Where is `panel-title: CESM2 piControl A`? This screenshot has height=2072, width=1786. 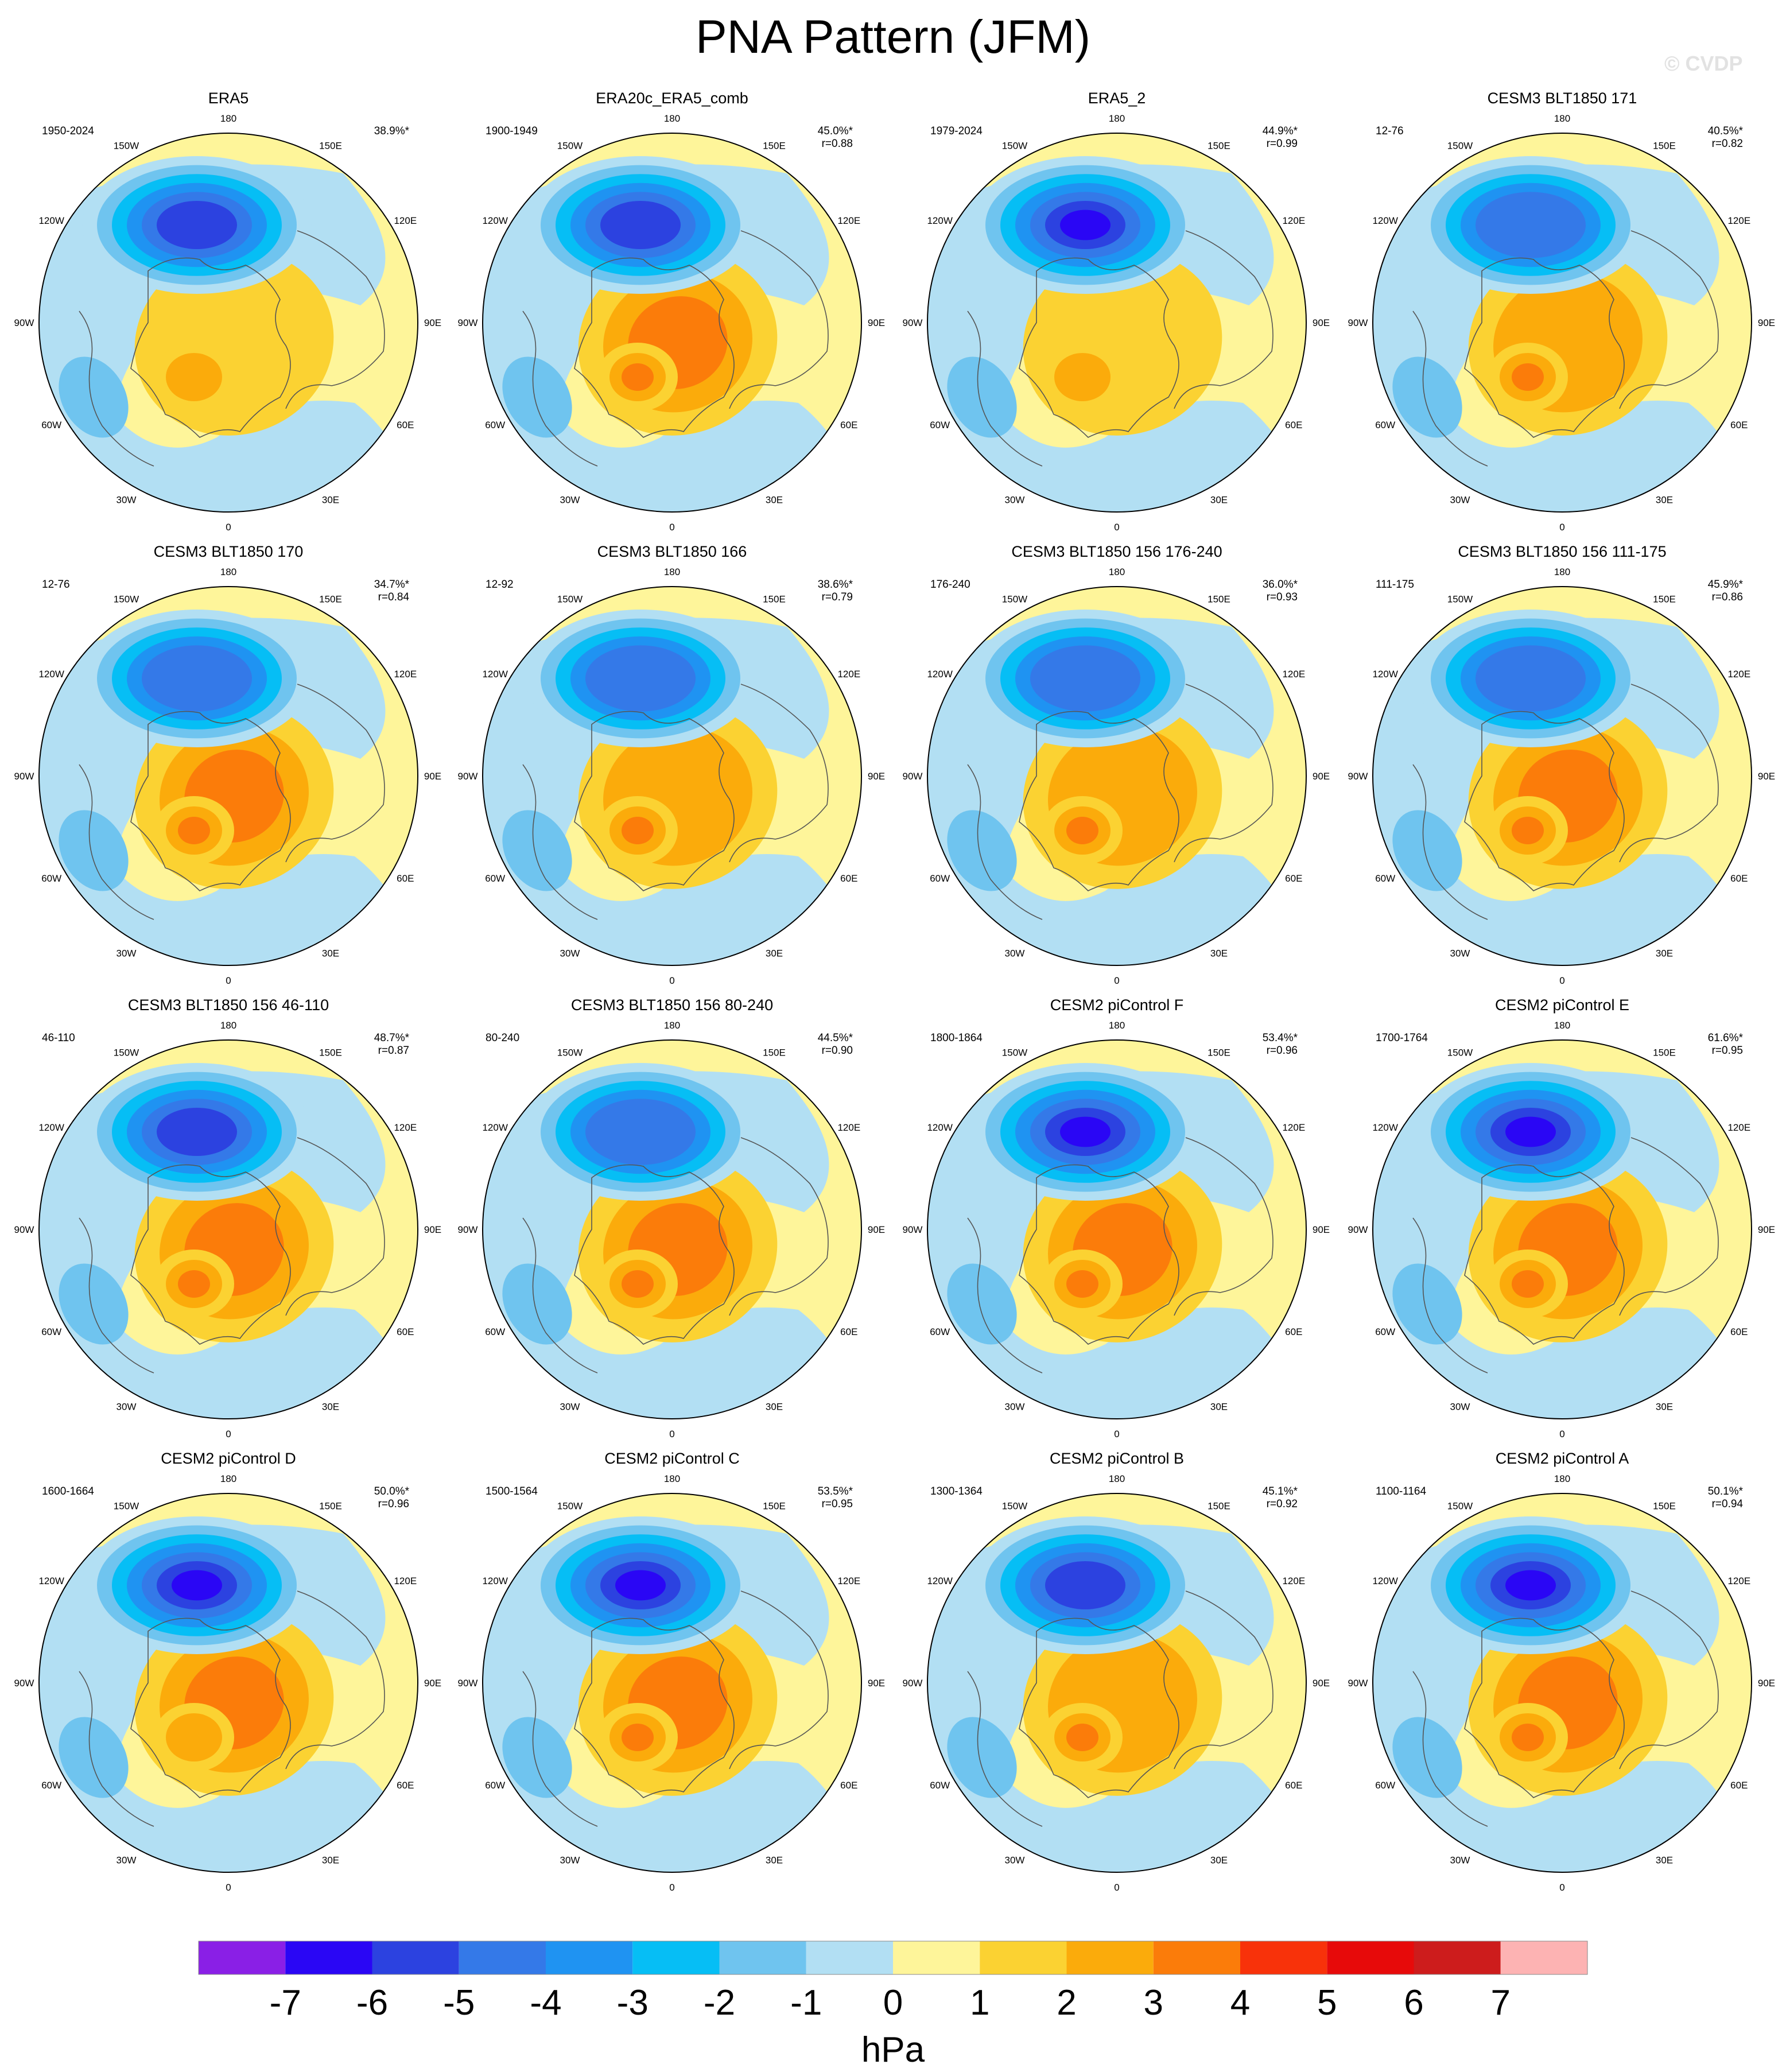 panel-title: CESM2 piControl A is located at coordinates (1562, 1459).